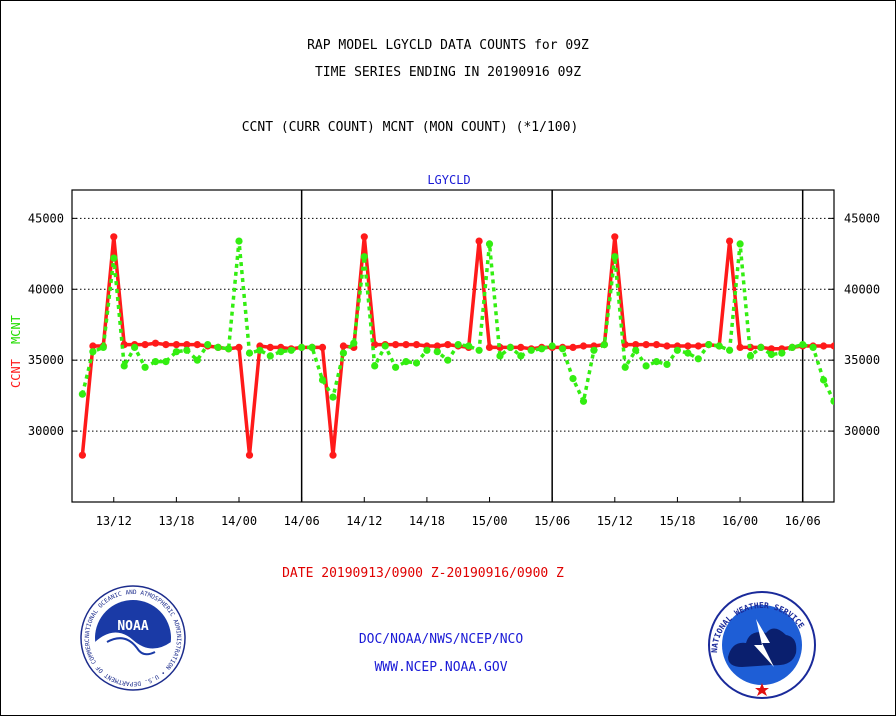  Describe the element at coordinates (862, 218) in the screenshot. I see `ytick-label-right: 45000` at that location.